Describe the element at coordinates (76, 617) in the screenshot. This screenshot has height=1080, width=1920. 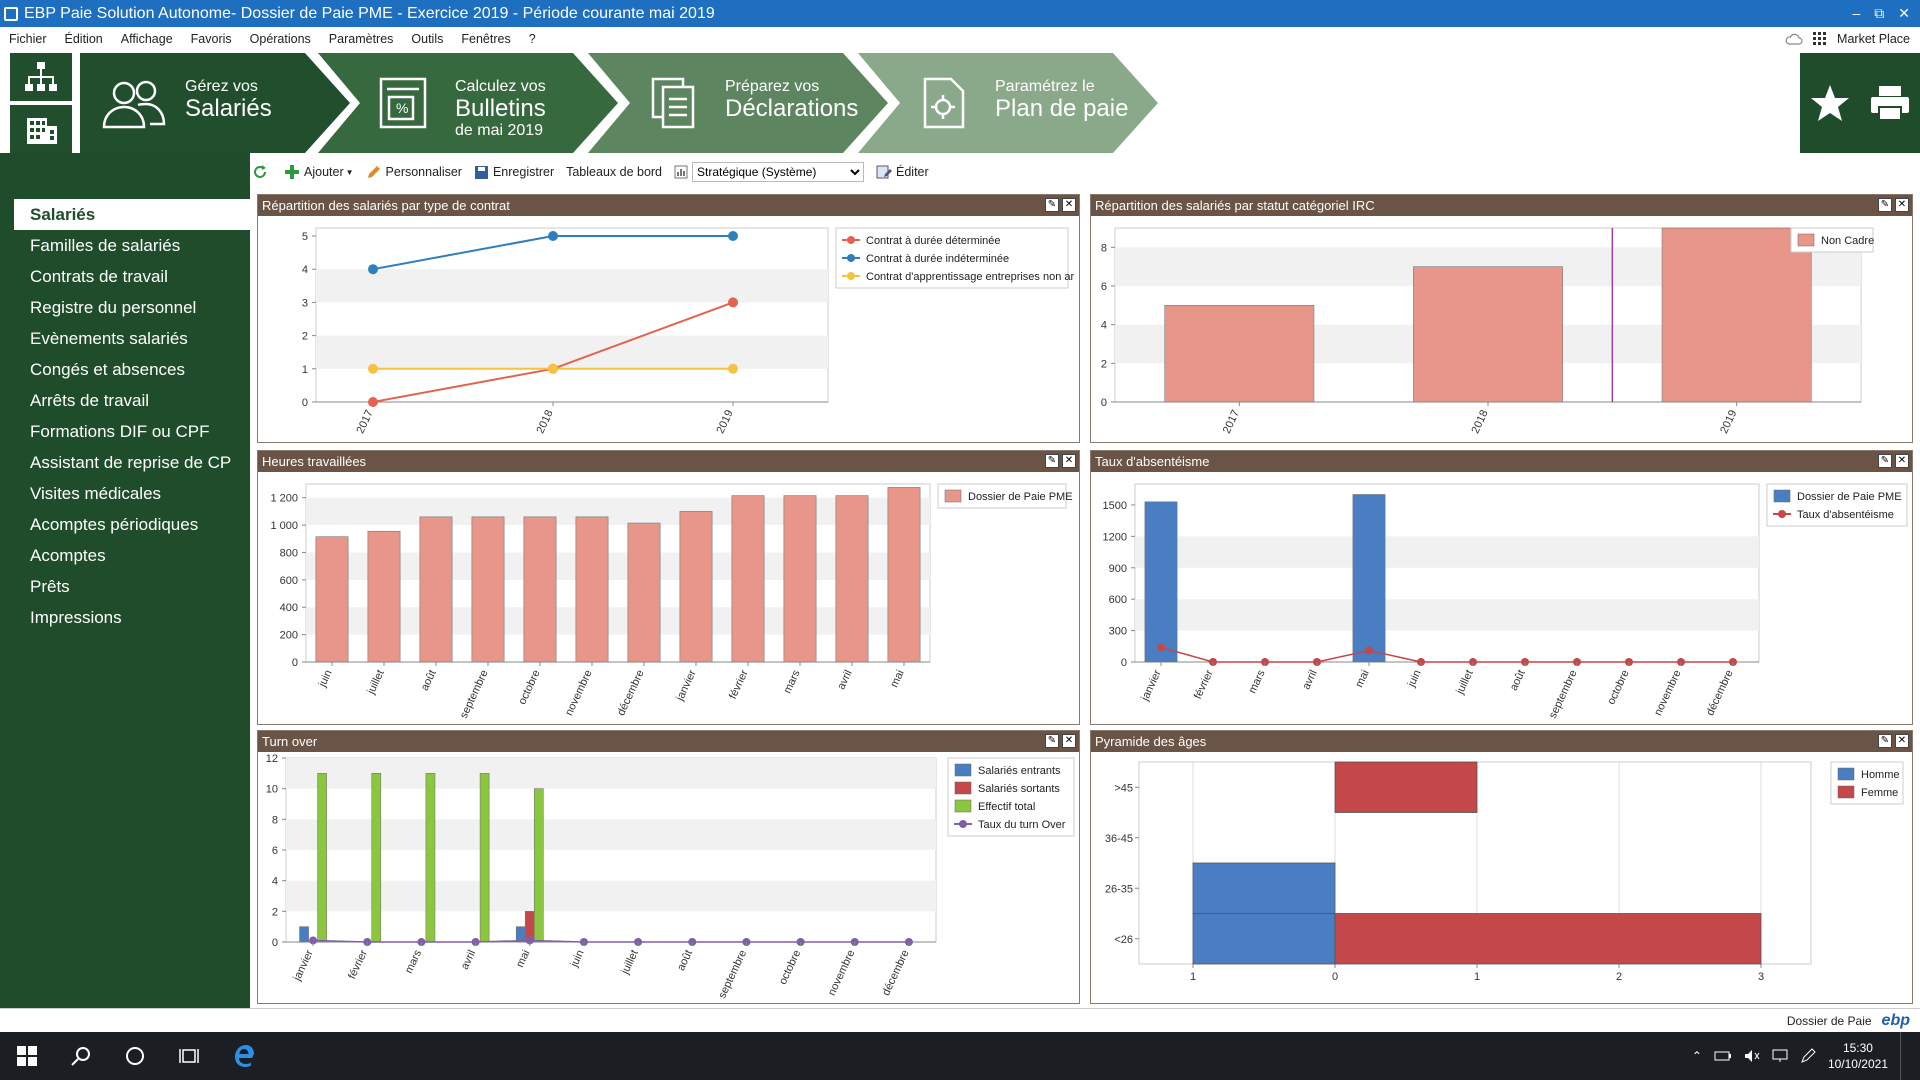
I see `sidebar-item-impressions: Impressions` at that location.